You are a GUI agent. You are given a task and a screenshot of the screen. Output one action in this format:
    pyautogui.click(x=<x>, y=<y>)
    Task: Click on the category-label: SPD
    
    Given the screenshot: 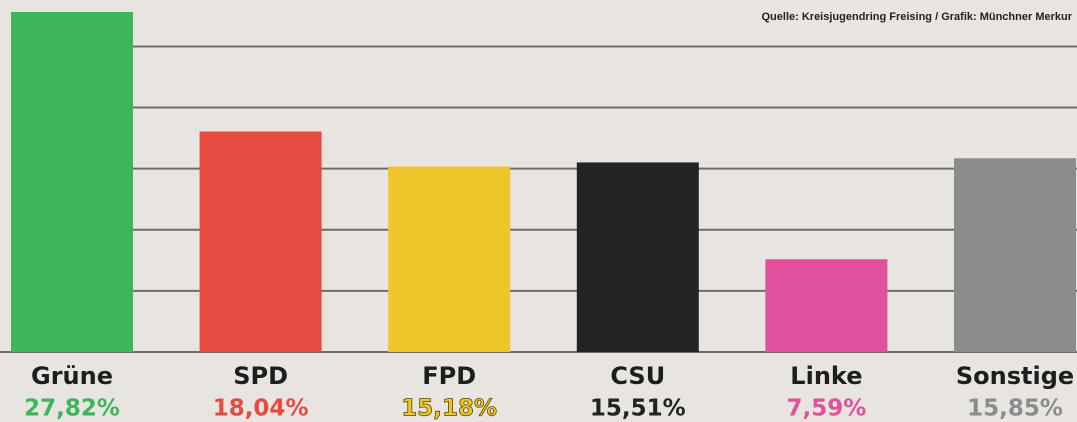 What is the action you would take?
    pyautogui.click(x=260, y=376)
    